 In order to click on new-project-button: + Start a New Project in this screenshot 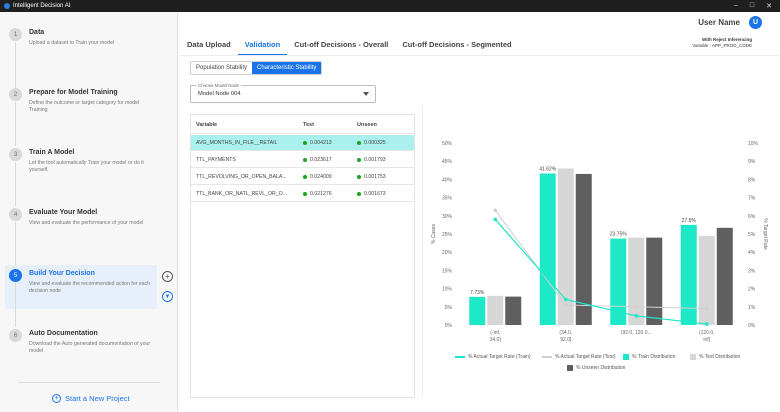, I will do `click(91, 398)`.